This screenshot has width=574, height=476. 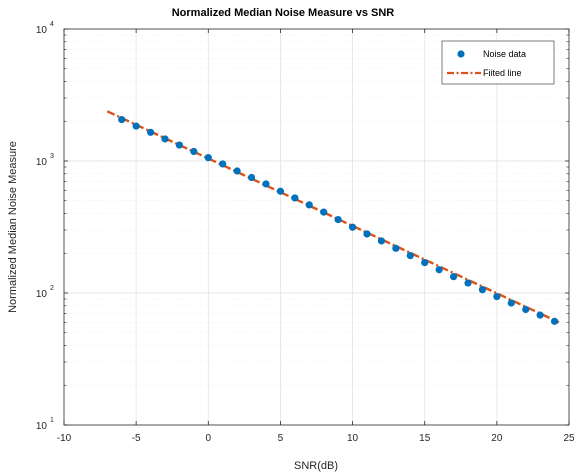 I want to click on x-axis-label: SNR(dB), so click(x=316, y=466).